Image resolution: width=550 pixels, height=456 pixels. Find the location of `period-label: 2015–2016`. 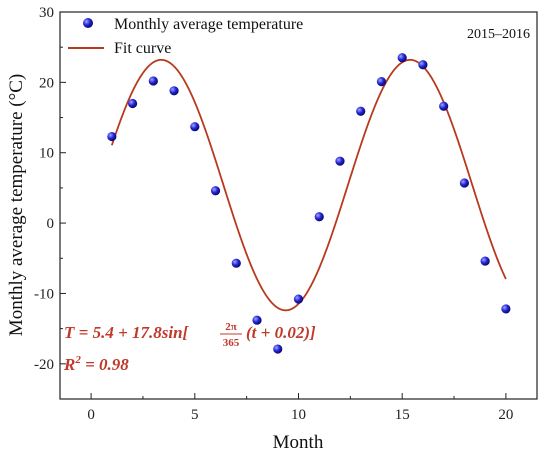

period-label: 2015–2016 is located at coordinates (498, 34).